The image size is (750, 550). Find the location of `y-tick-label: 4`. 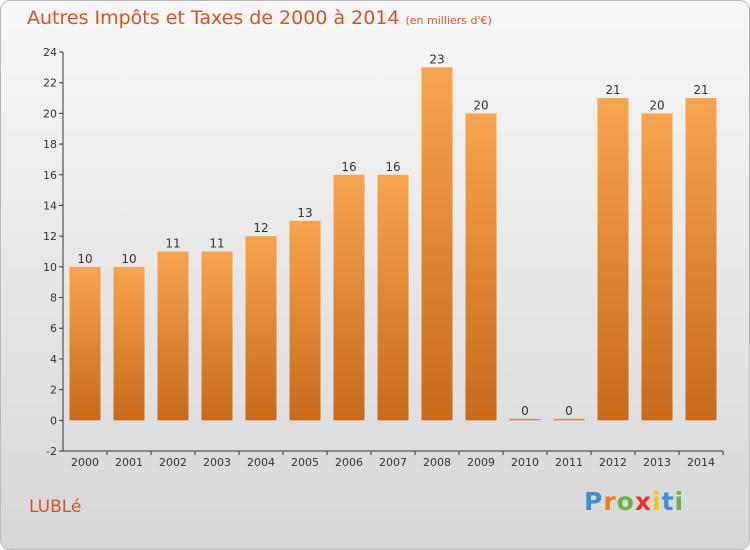

y-tick-label: 4 is located at coordinates (53, 359).